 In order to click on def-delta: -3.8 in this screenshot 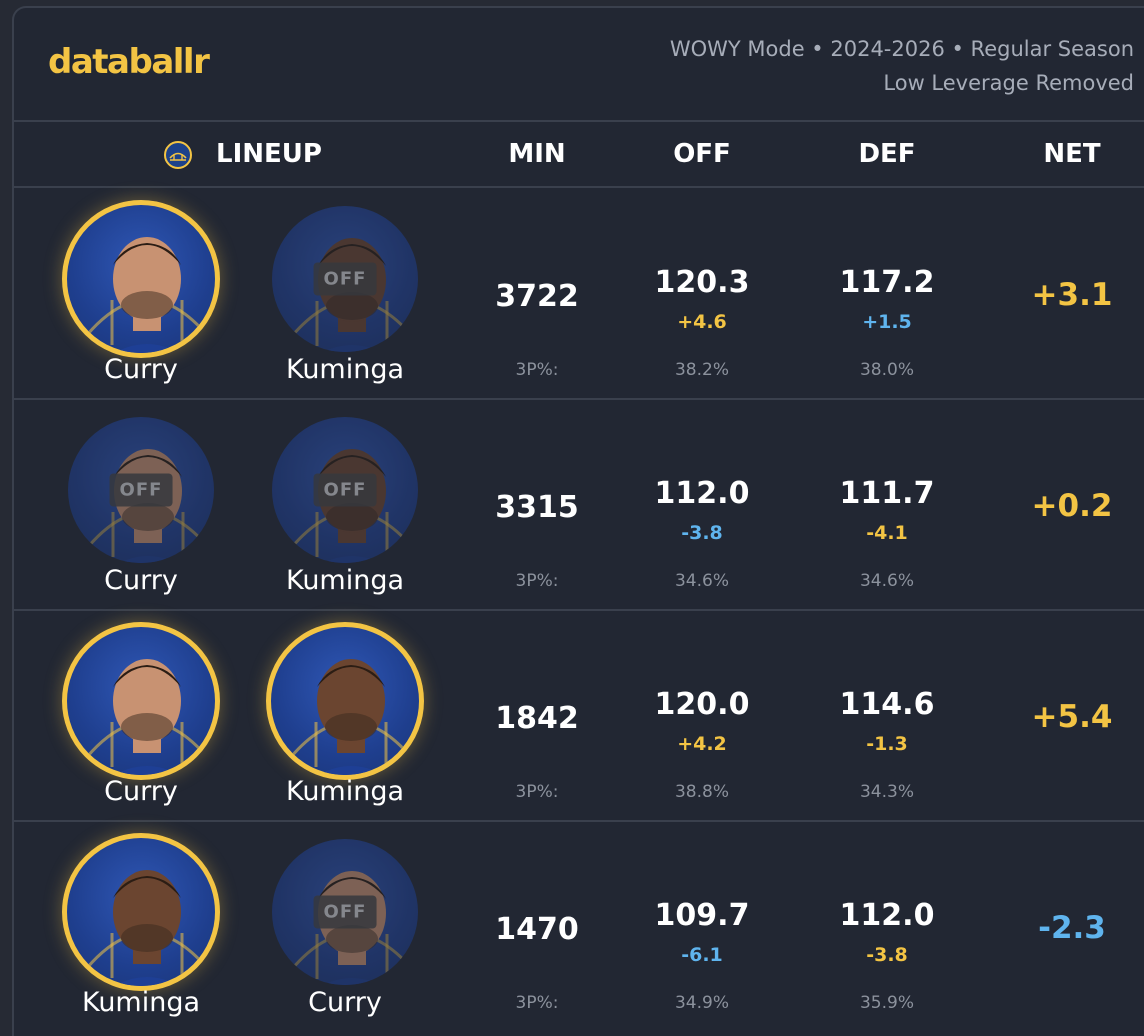, I will do `click(887, 955)`.